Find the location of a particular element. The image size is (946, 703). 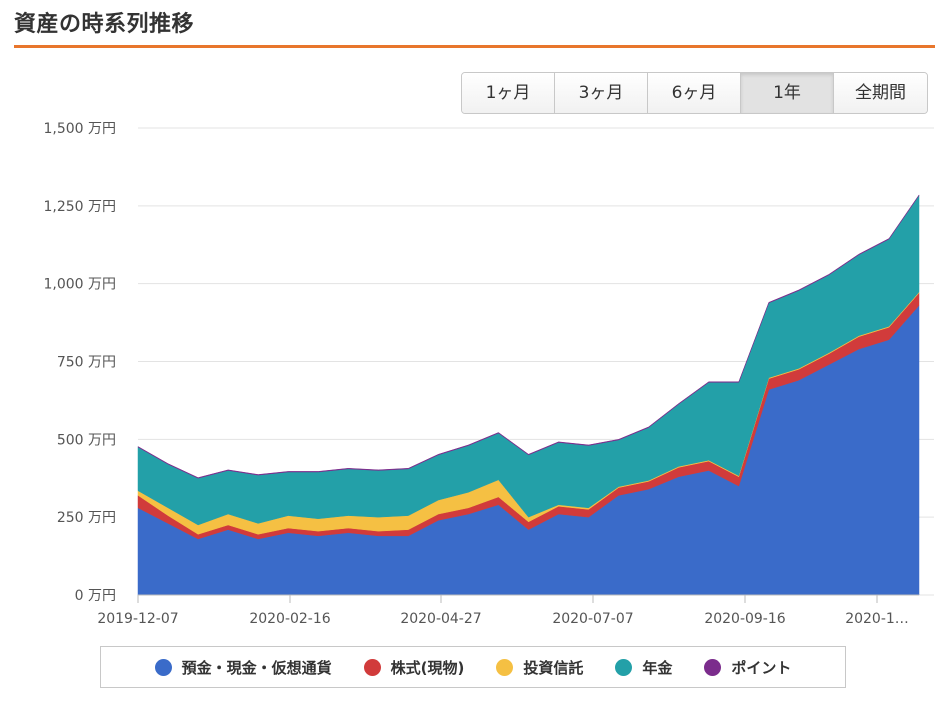

y-tick-label: 500 万円 is located at coordinates (86, 440).